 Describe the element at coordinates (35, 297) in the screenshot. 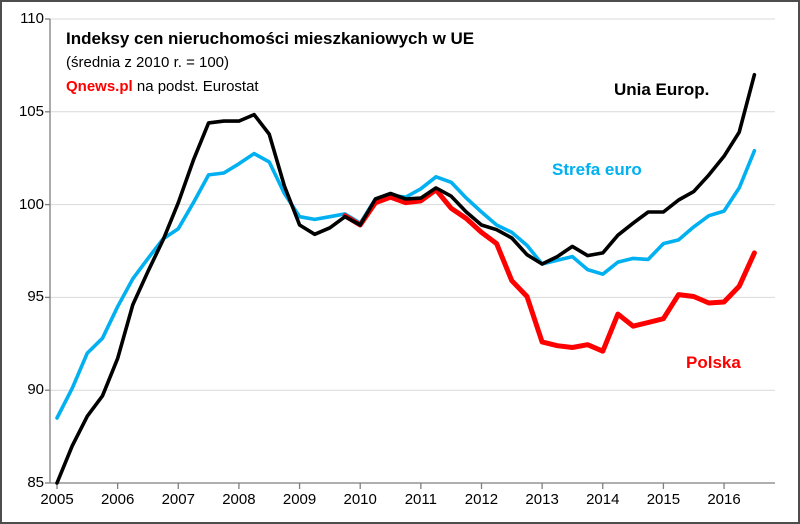

I see `y-axis-tick-label-95: 95` at that location.